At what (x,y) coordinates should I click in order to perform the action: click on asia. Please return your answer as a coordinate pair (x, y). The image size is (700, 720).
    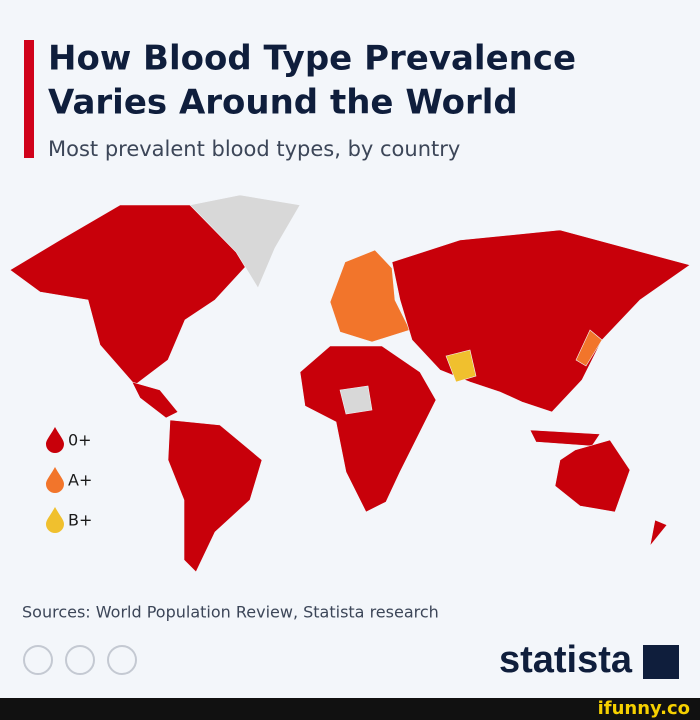
    Looking at the image, I should click on (541, 321).